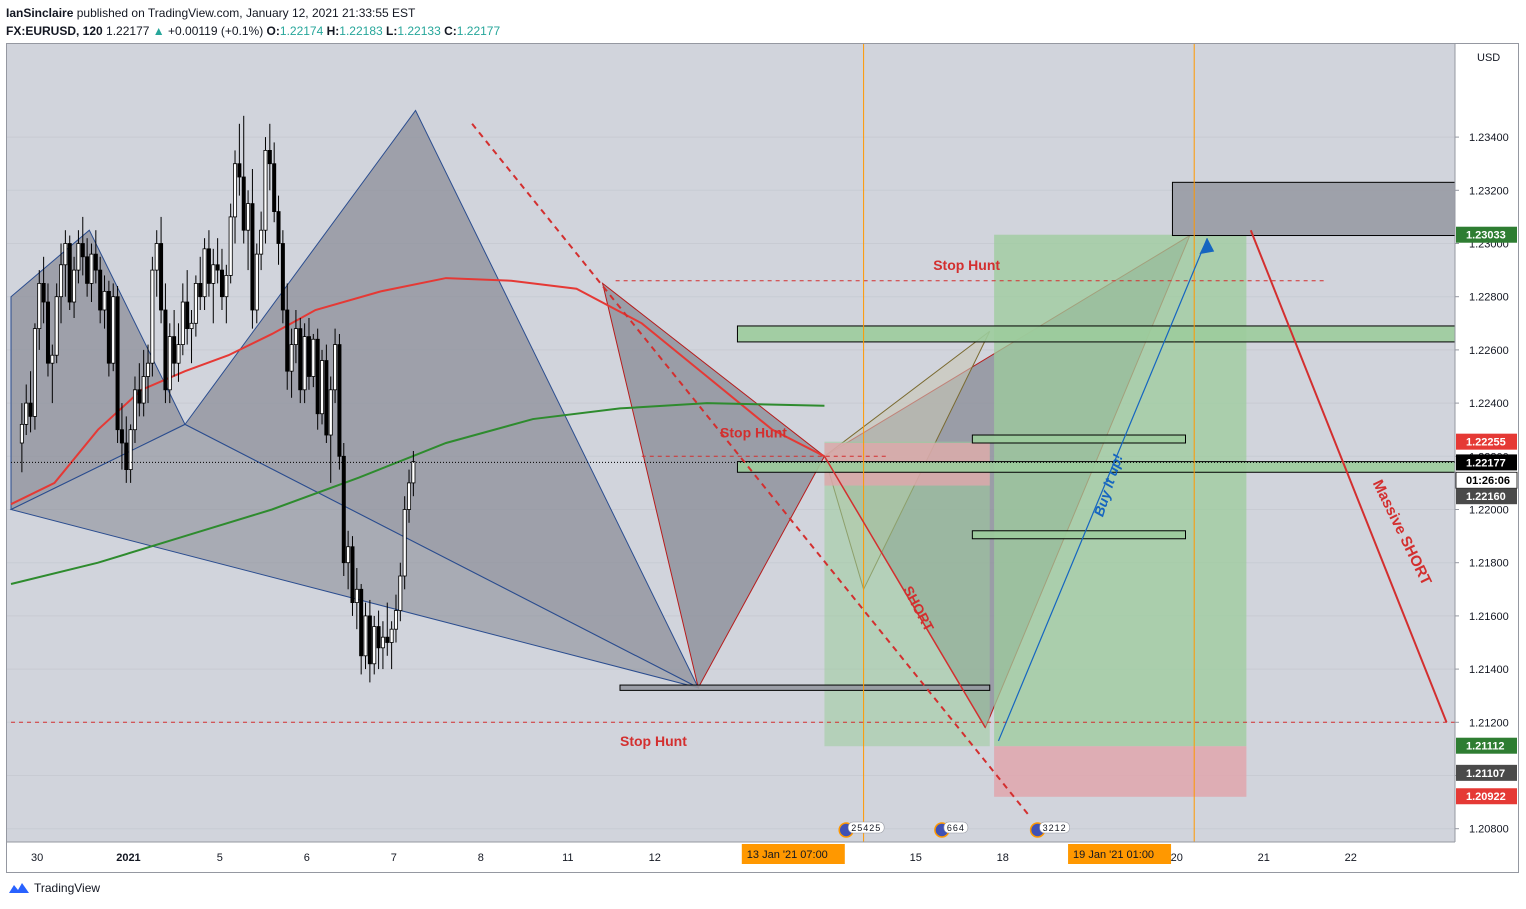 This screenshot has height=909, width=1526. Describe the element at coordinates (1348, 476) in the screenshot. I see `massive-short-line` at that location.